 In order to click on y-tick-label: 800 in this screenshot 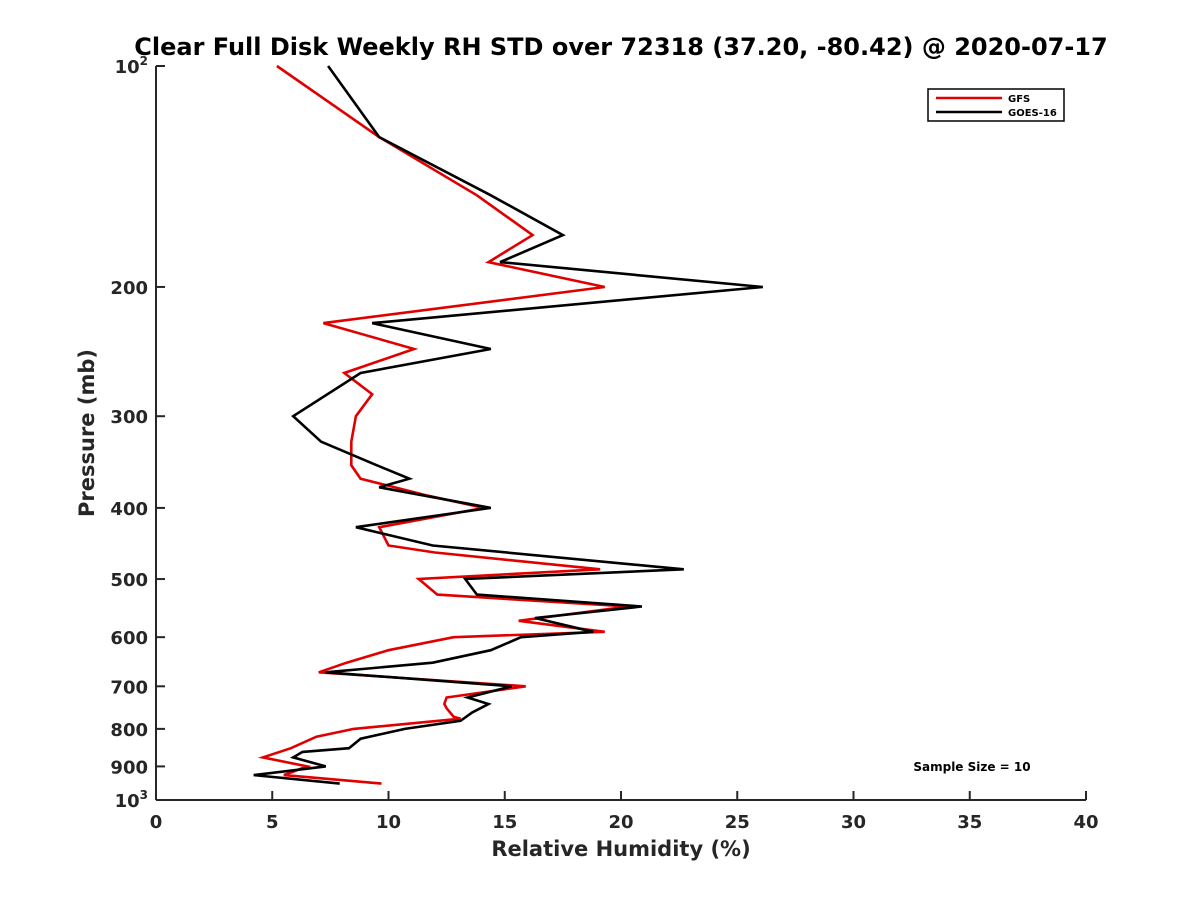, I will do `click(129, 730)`.